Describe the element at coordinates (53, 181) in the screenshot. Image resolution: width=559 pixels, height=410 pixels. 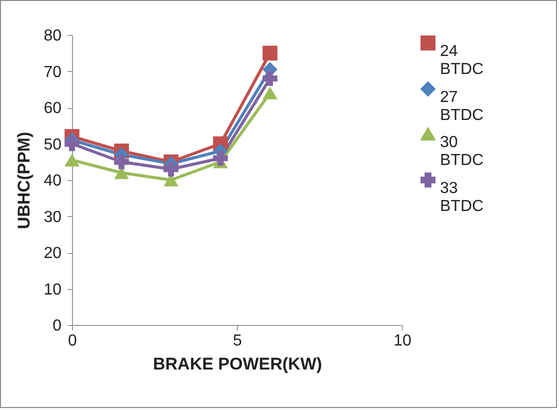
I see `y-tick-label: 40` at that location.